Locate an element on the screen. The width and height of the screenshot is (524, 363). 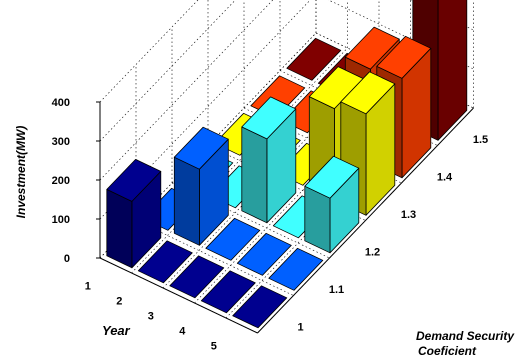
x-tick-label: 2 is located at coordinates (119, 302).